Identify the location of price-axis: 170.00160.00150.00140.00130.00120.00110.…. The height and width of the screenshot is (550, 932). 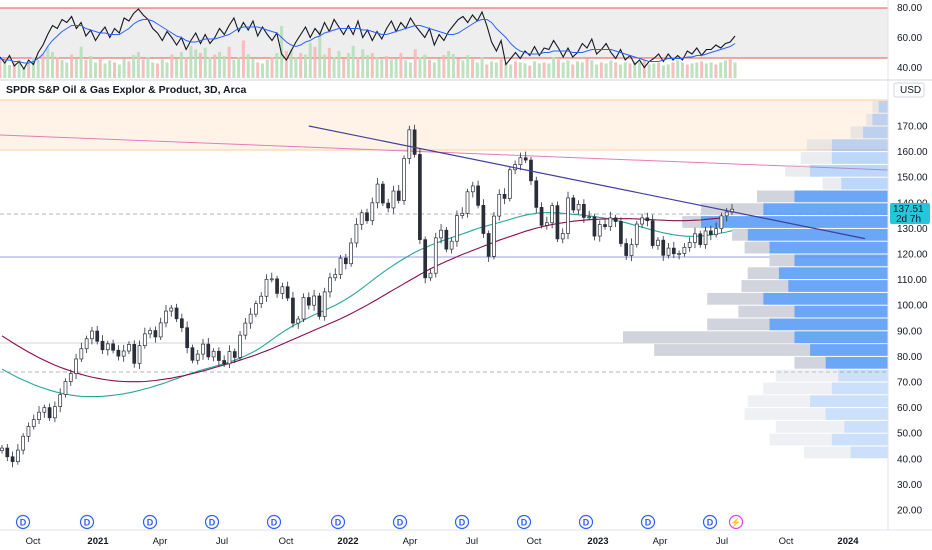
(912, 319).